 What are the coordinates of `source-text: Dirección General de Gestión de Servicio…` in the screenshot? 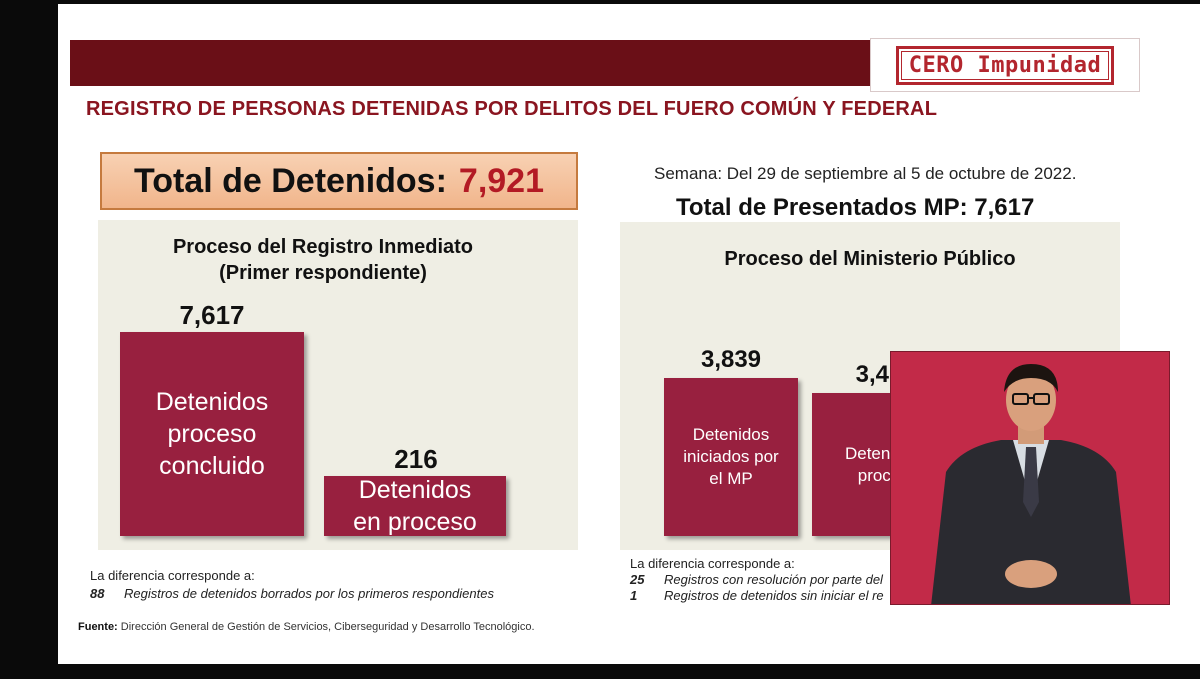 It's located at (327, 627).